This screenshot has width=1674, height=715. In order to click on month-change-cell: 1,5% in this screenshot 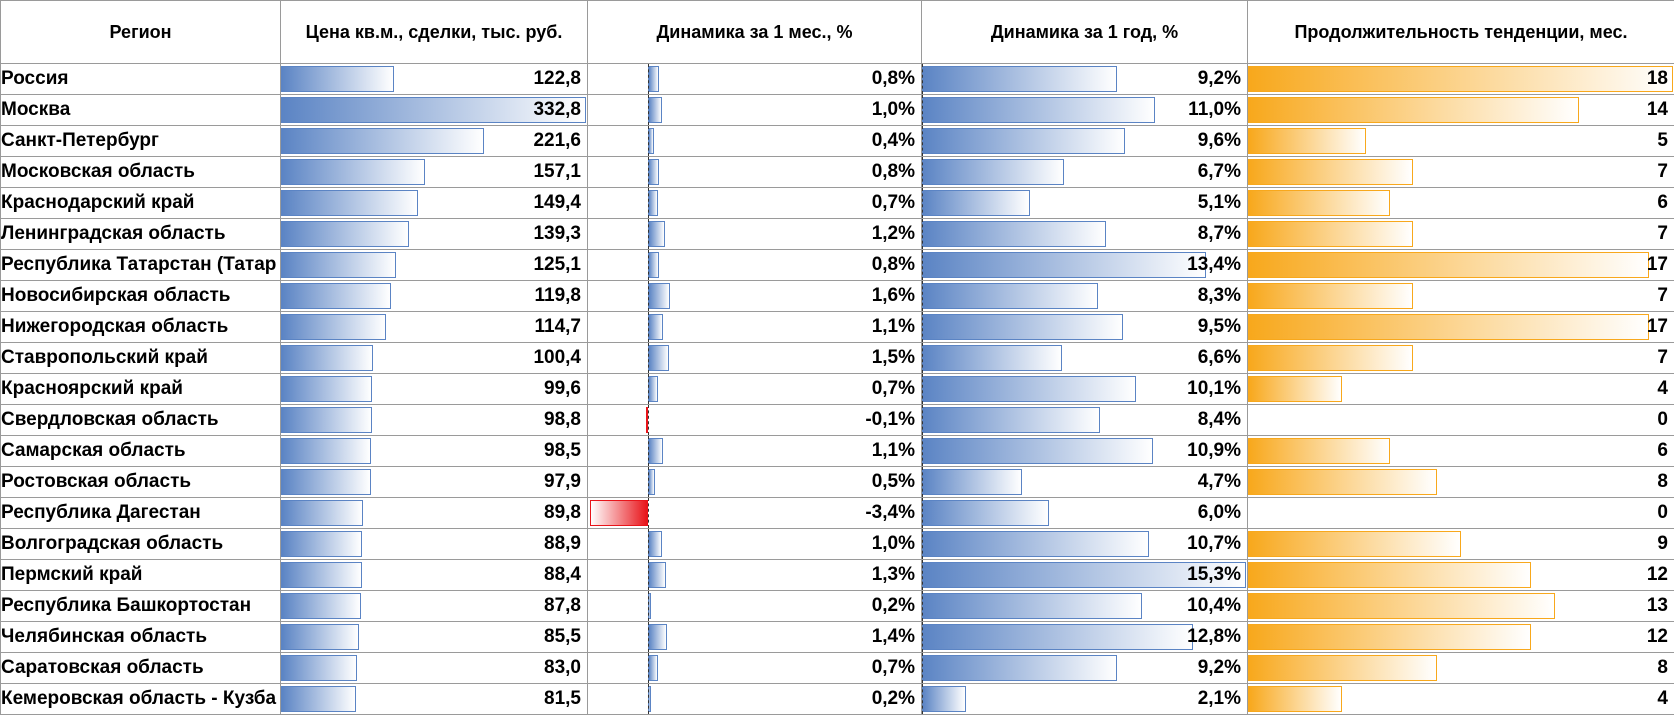, I will do `click(754, 358)`.